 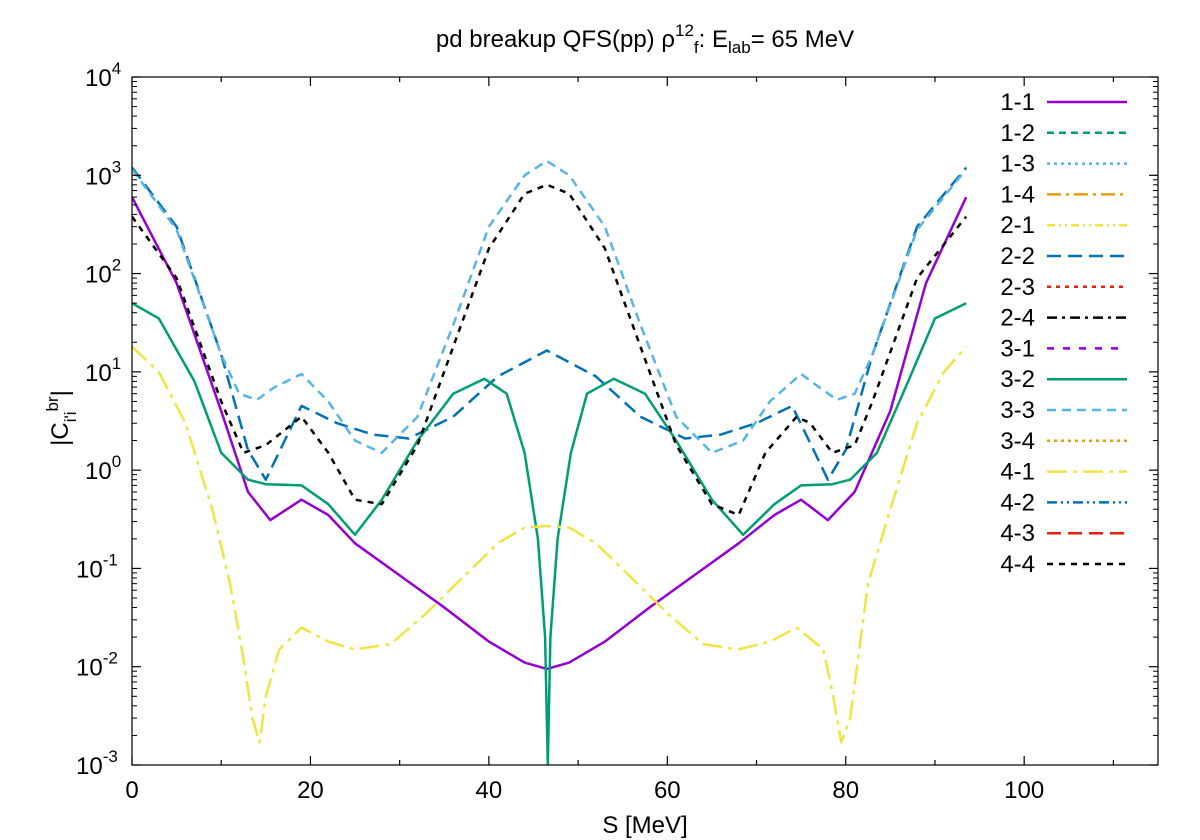 I want to click on legend-entry-1-4: 1-4, so click(x=1063, y=194).